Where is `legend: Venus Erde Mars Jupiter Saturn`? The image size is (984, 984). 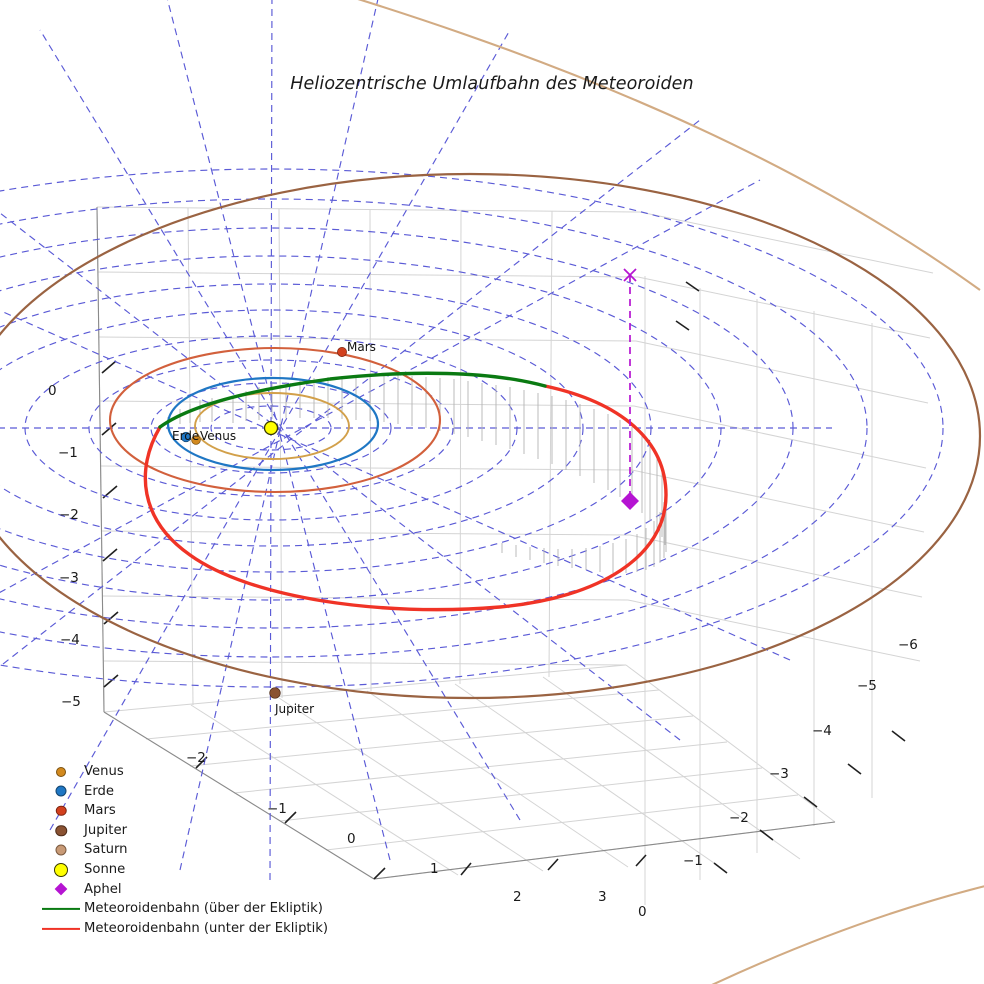
legend: Venus Erde Mars Jupiter Saturn is located at coordinates (203, 850).